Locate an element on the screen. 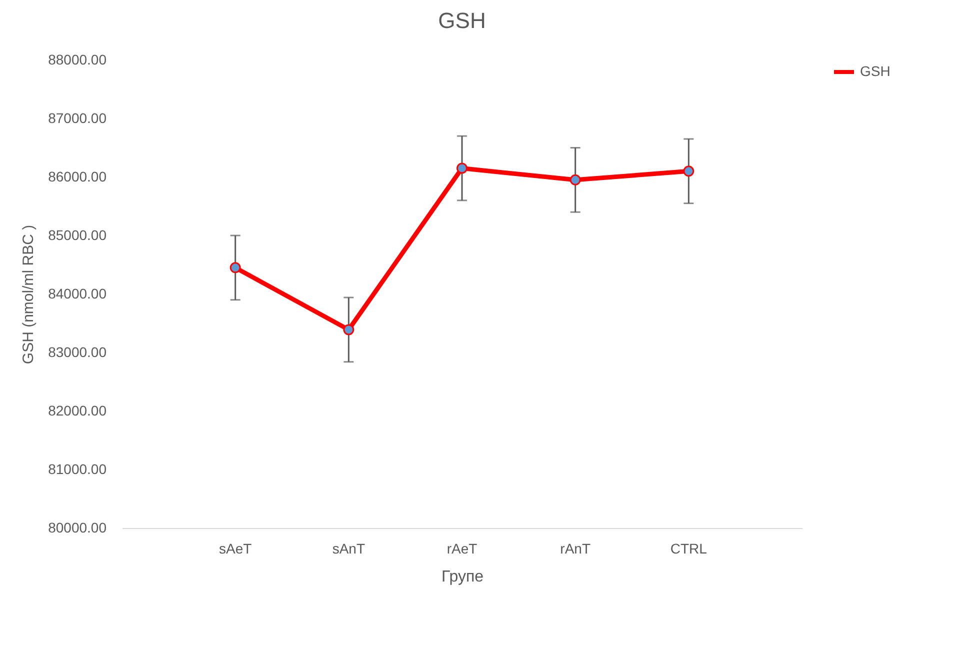 The width and height of the screenshot is (971, 655). y-tick-label: 86000.00 is located at coordinates (77, 176).